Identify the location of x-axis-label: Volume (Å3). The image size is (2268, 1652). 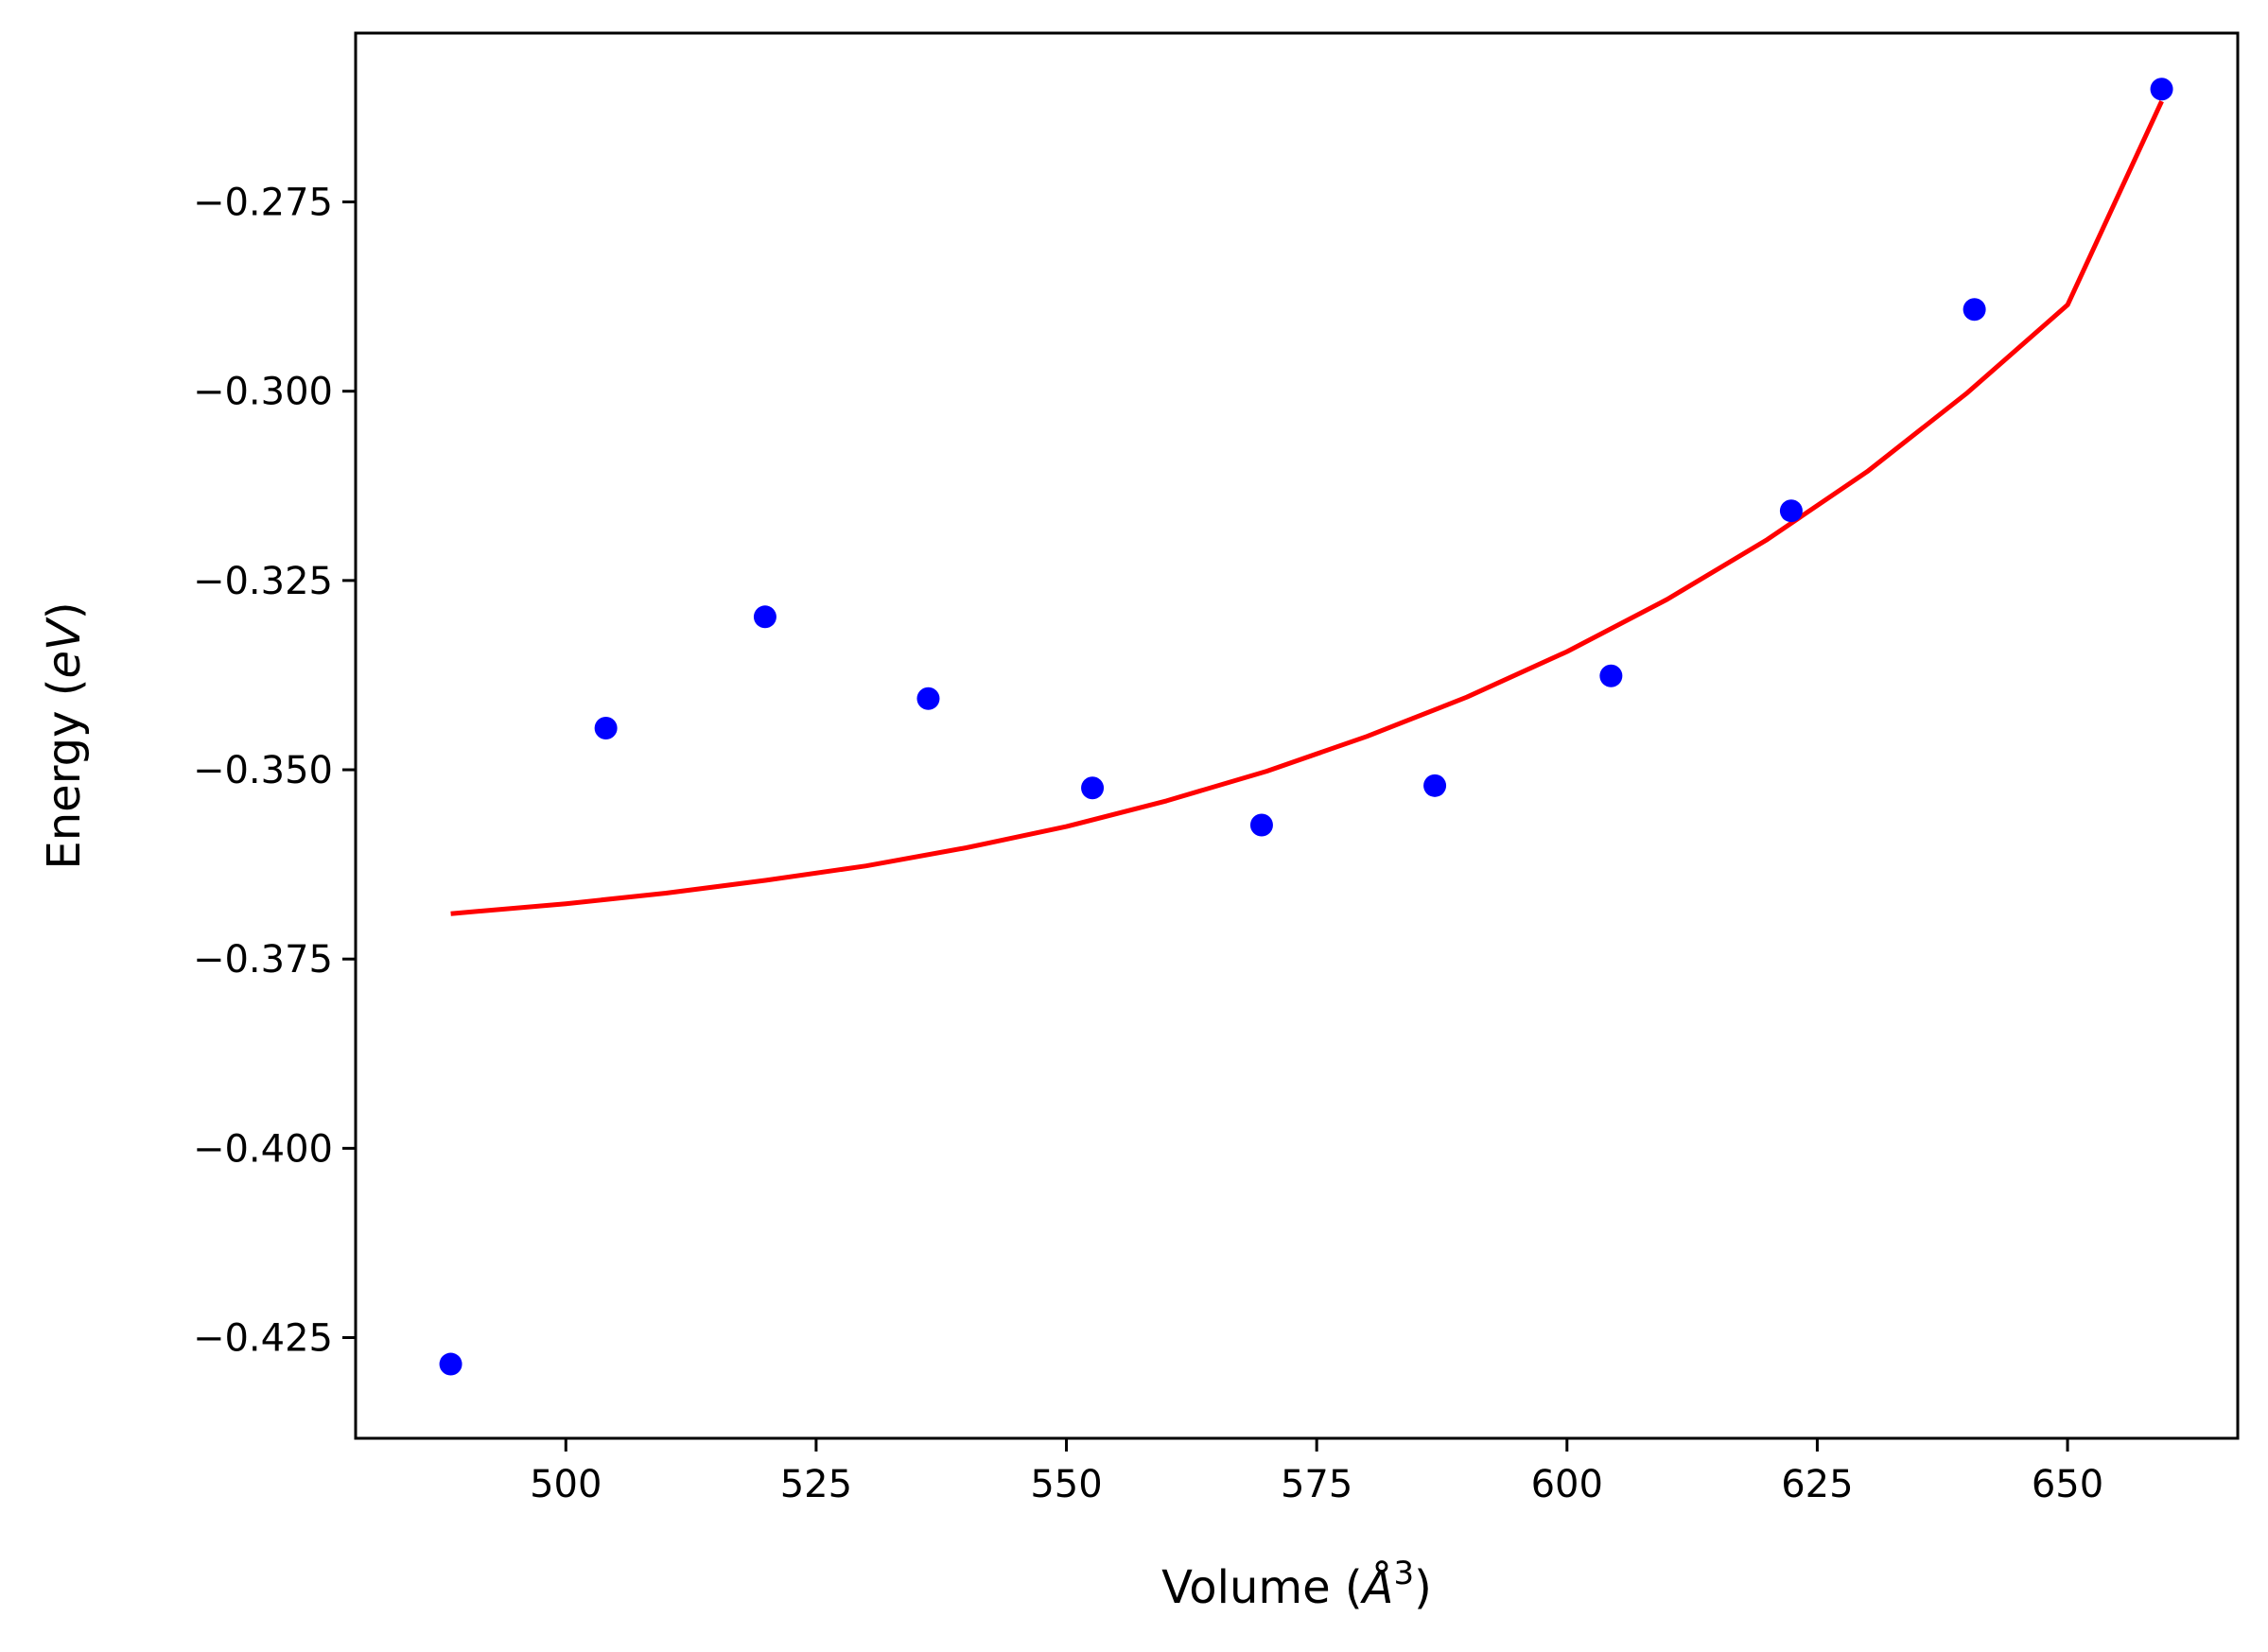
(1296, 1585).